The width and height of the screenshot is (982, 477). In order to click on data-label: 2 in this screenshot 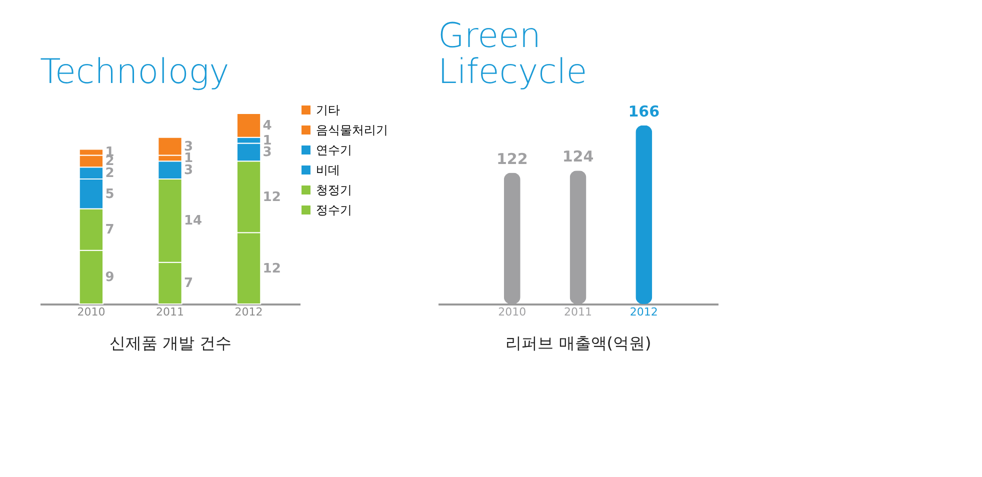, I will do `click(109, 174)`.